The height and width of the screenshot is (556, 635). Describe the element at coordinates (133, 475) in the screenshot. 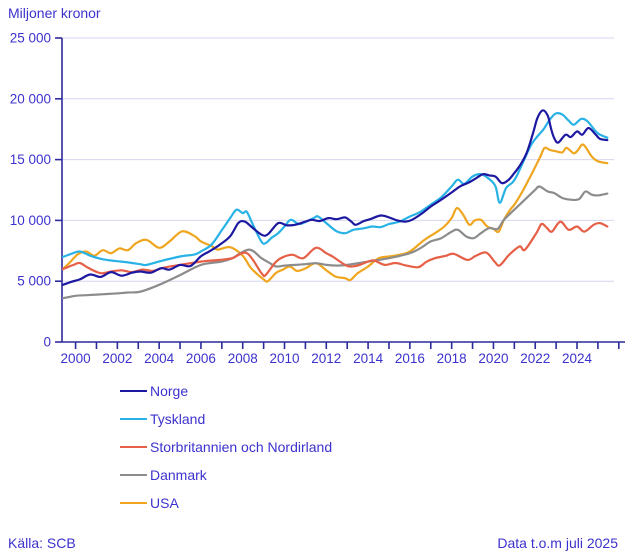

I see `legend-swatch-danmark` at that location.